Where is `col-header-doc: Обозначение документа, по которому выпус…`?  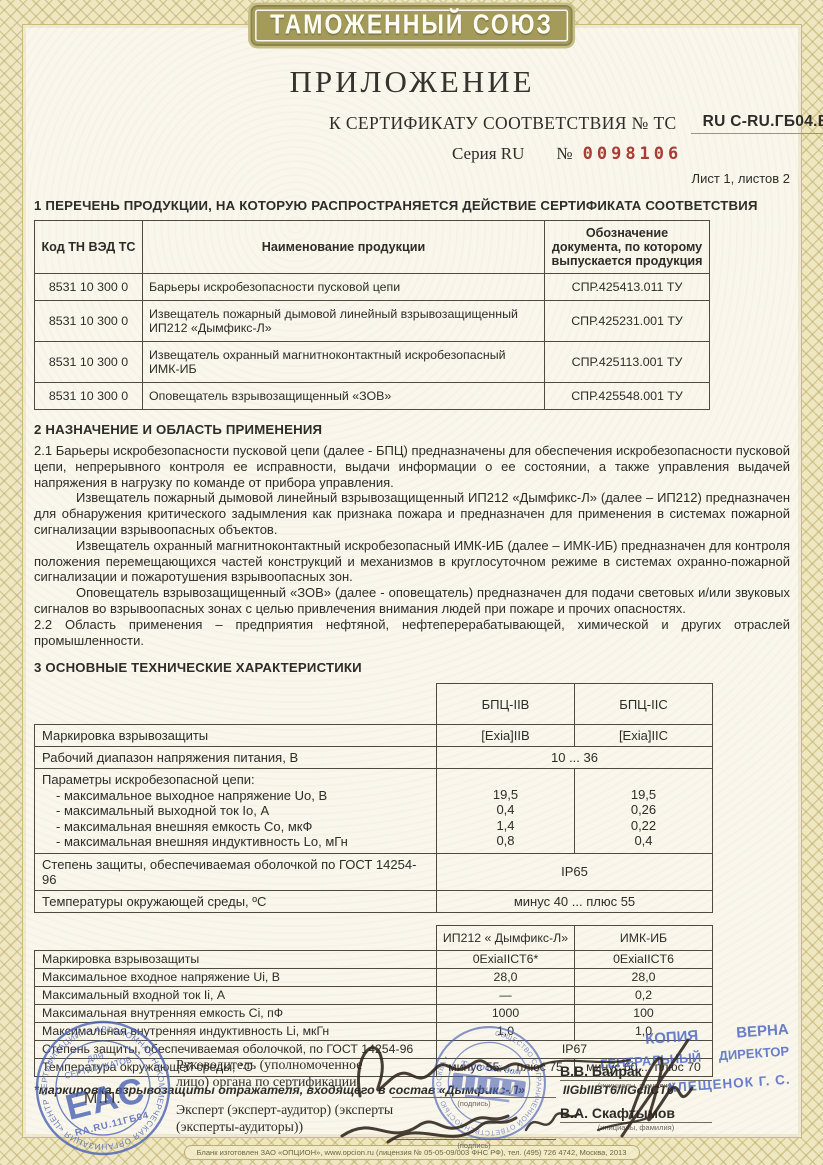 col-header-doc: Обозначение документа, по которому выпус… is located at coordinates (627, 247).